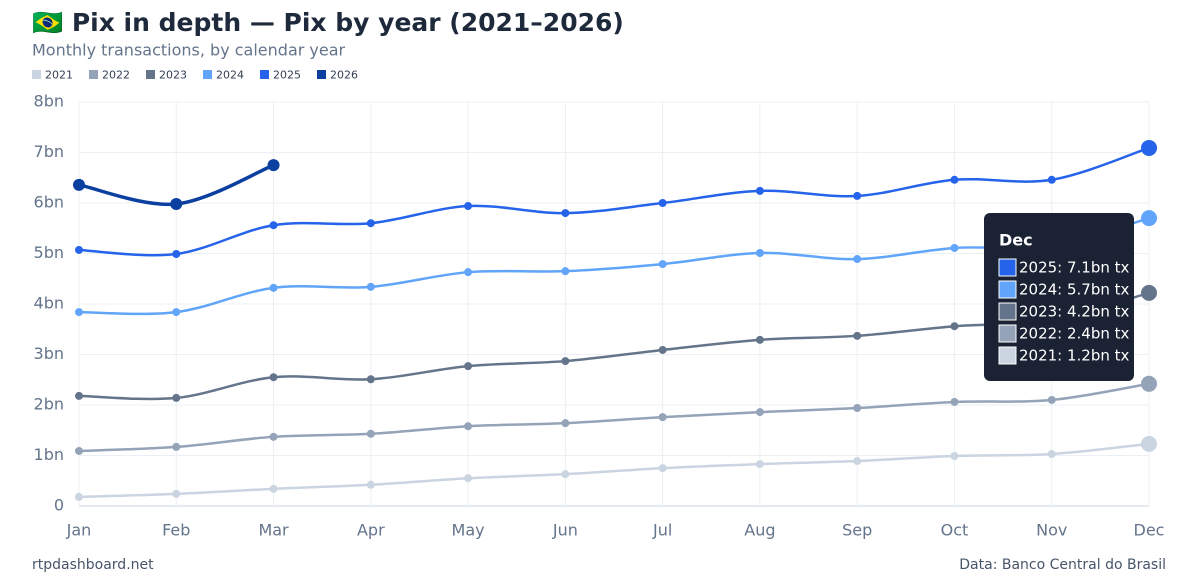 The height and width of the screenshot is (585, 1200). Describe the element at coordinates (565, 530) in the screenshot. I see `x-tick-label: Jun` at that location.